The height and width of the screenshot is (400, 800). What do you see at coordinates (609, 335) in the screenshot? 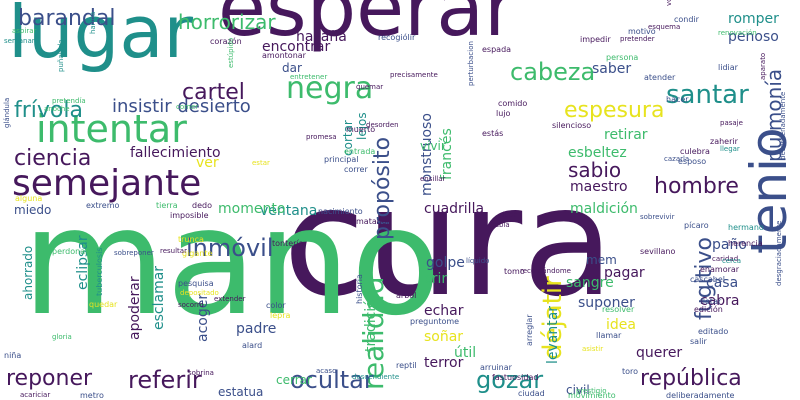
I see `word-117: llamar` at bounding box center [609, 335].